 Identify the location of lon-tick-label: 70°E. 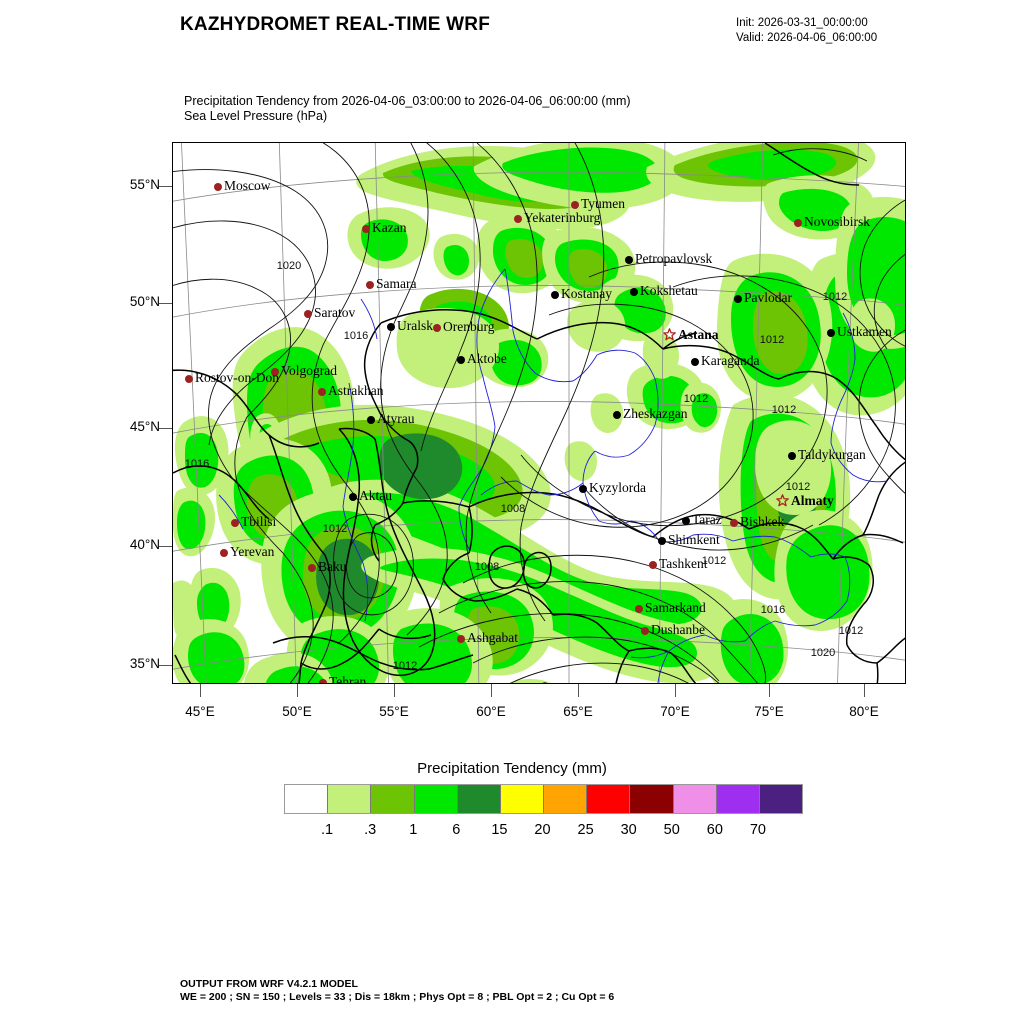
(675, 711).